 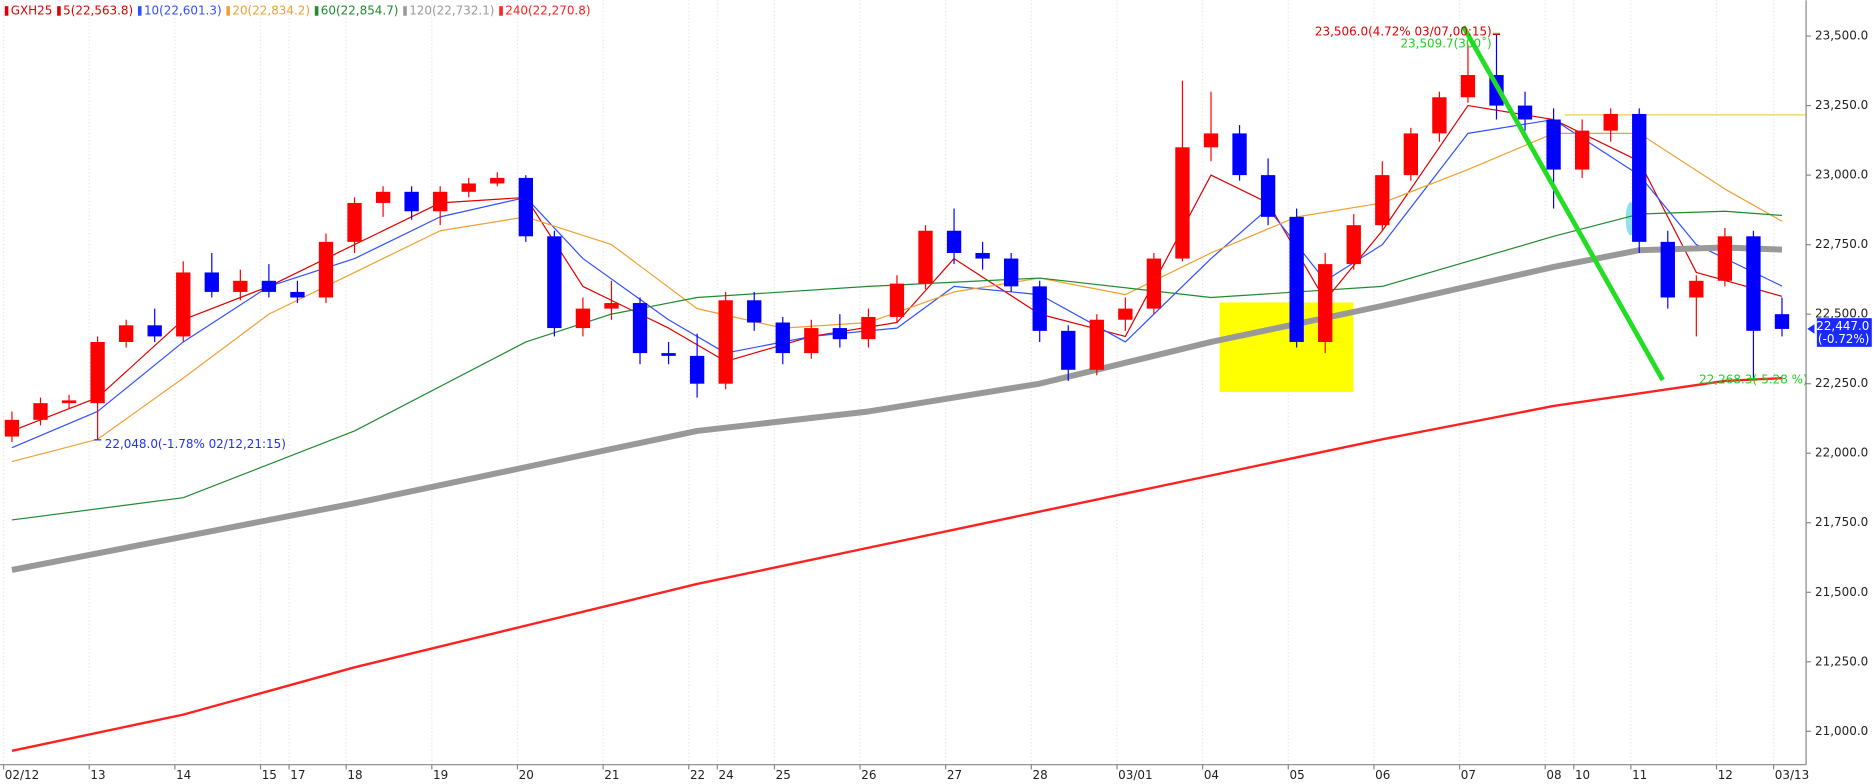 What do you see at coordinates (954, 775) in the screenshot?
I see `x-tick-label: 27` at bounding box center [954, 775].